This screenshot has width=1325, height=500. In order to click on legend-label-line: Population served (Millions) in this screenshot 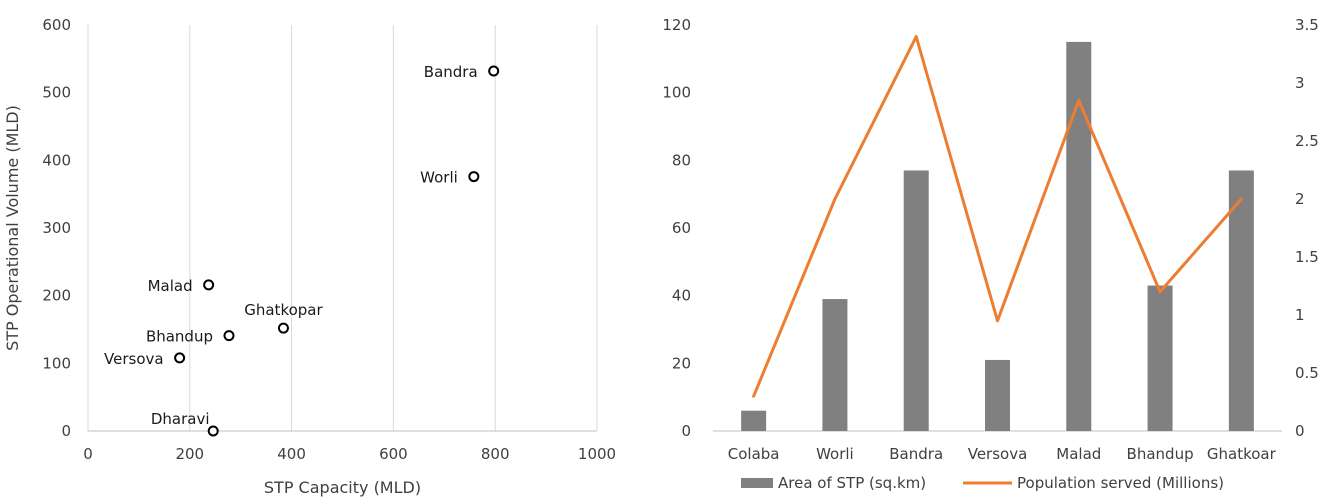, I will do `click(1120, 483)`.